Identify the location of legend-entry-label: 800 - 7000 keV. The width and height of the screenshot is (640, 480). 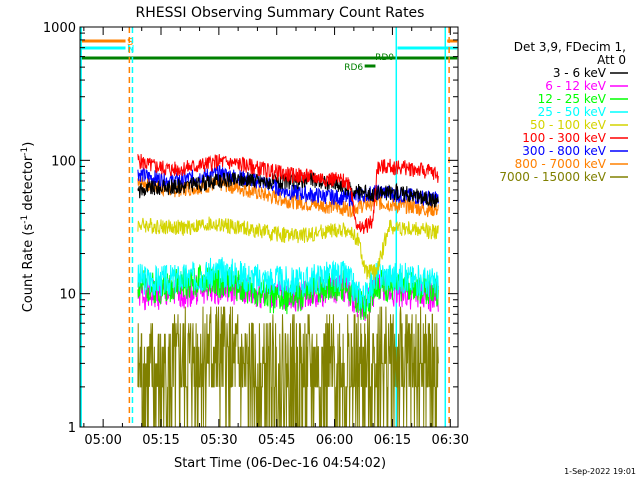
(561, 164).